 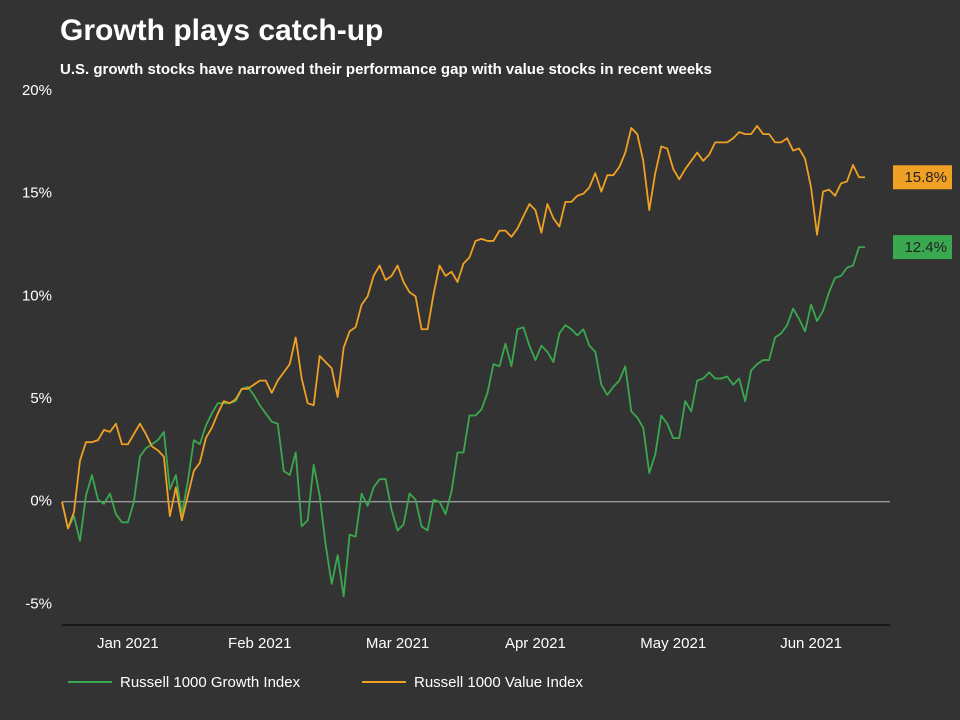 What do you see at coordinates (37, 295) in the screenshot?
I see `y-tick-label: 10%` at bounding box center [37, 295].